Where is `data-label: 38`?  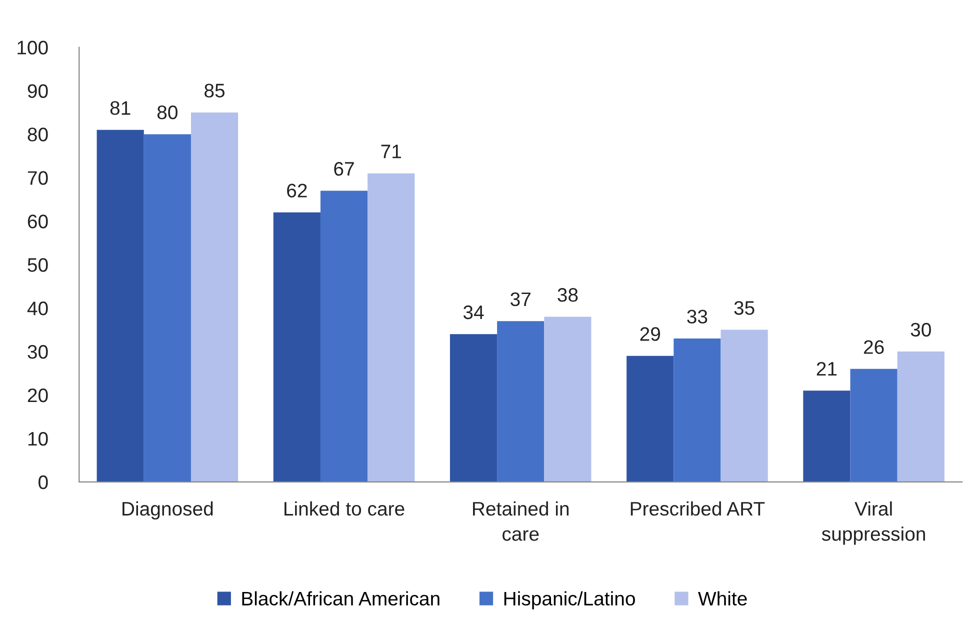
data-label: 38 is located at coordinates (568, 295).